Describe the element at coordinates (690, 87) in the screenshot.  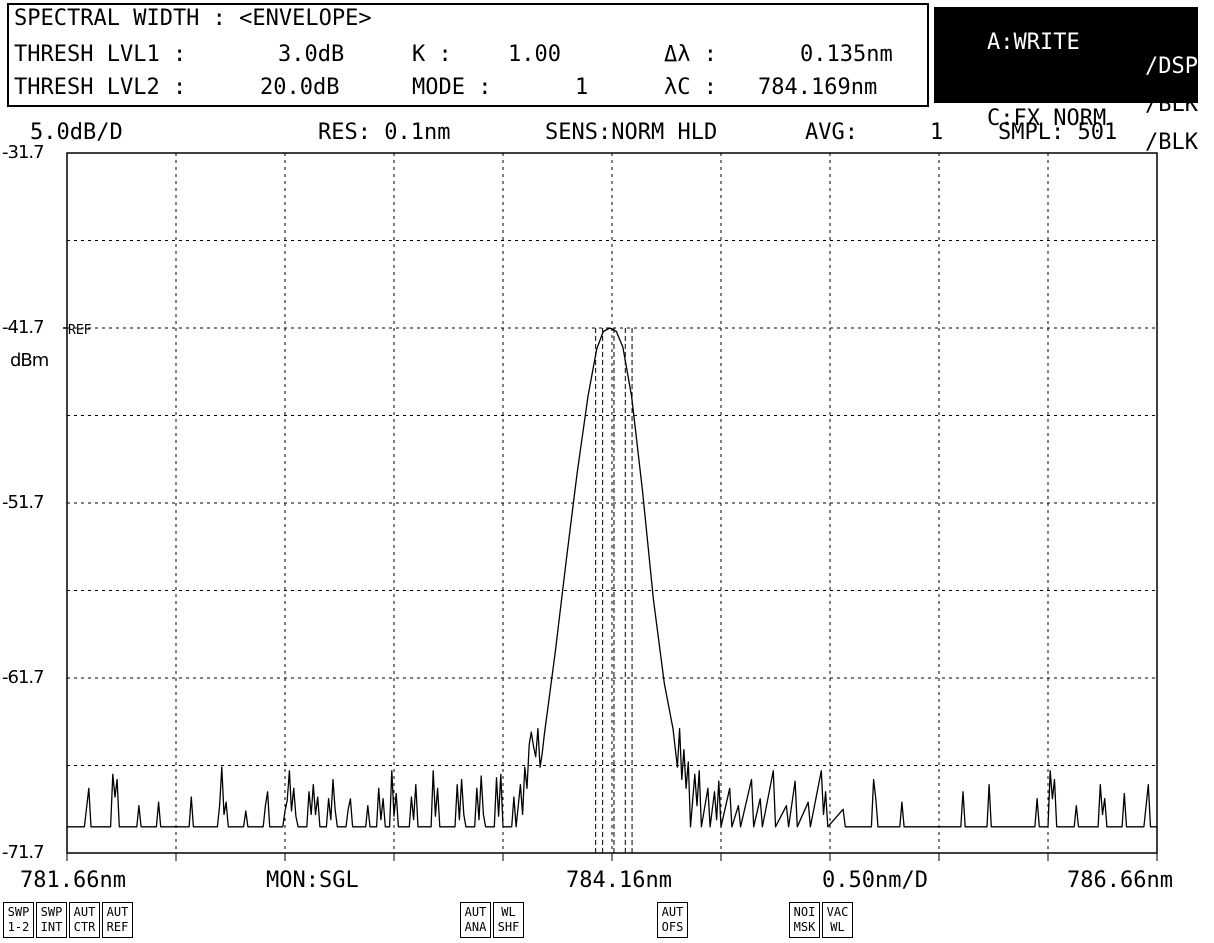
I see `lambdac-label: λC :` at that location.